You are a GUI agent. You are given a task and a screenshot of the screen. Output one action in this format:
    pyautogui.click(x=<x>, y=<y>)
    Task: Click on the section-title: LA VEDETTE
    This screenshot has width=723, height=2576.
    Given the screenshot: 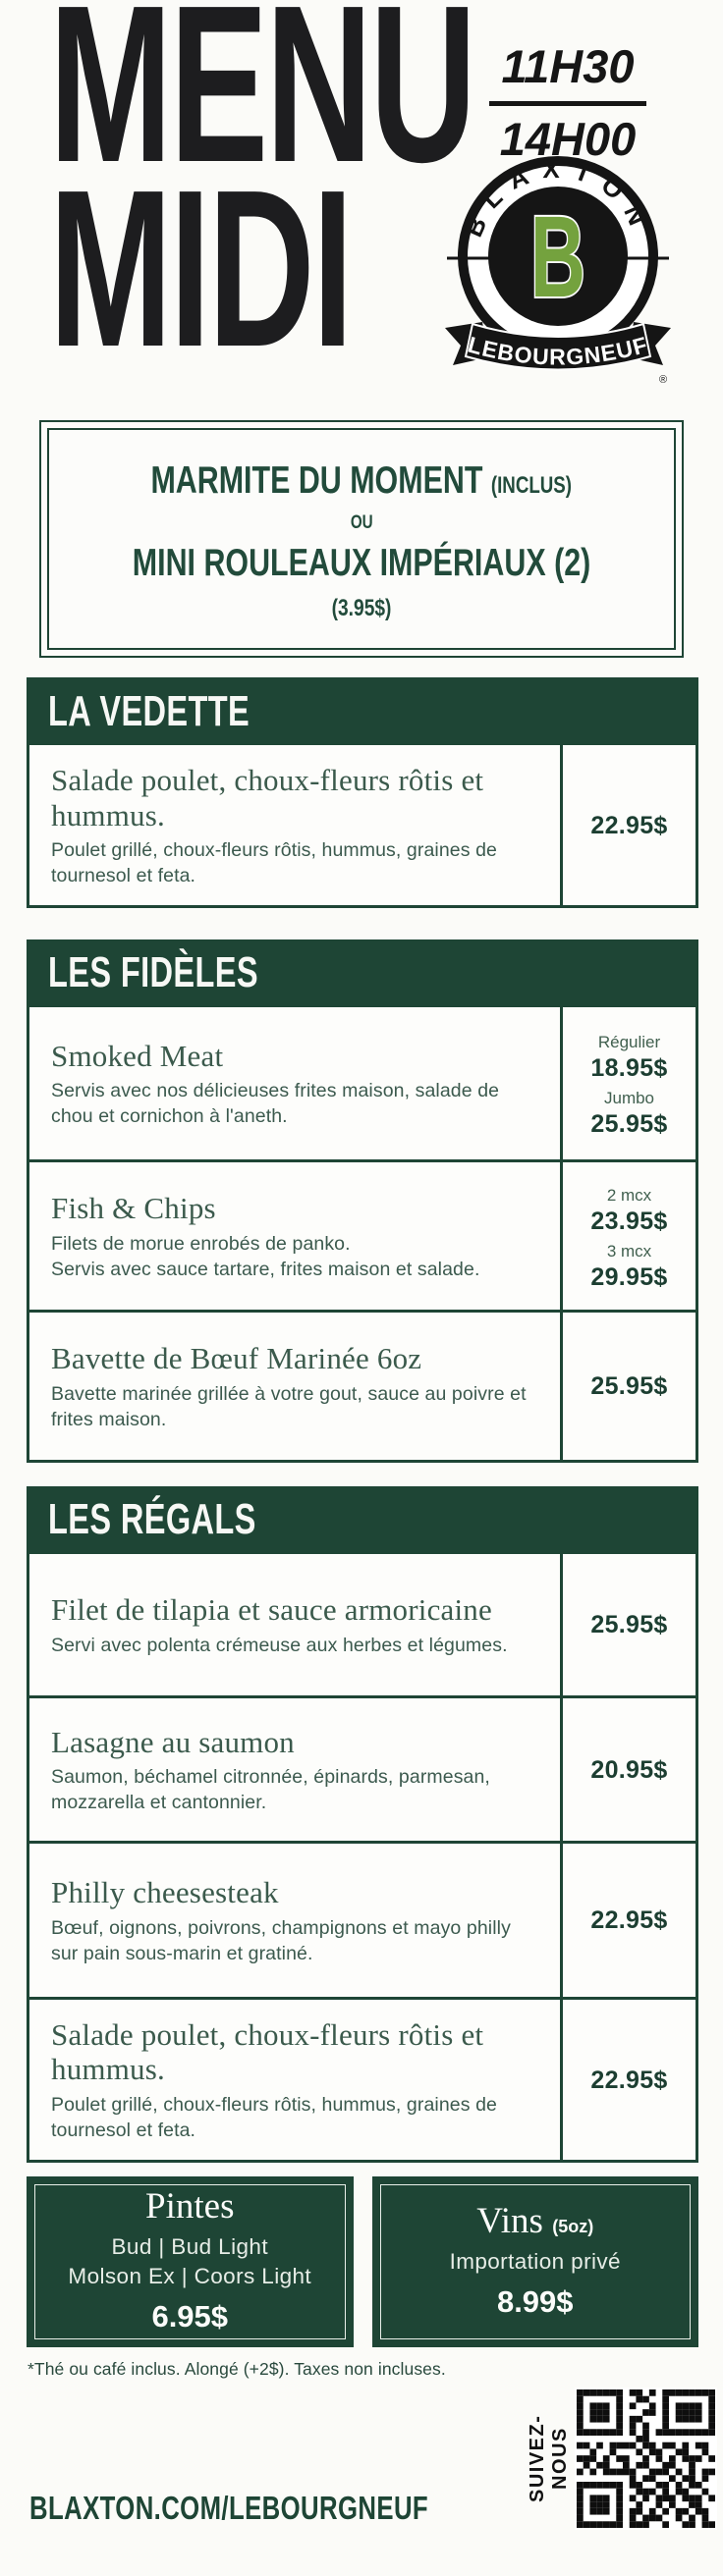 What is the action you would take?
    pyautogui.click(x=149, y=710)
    